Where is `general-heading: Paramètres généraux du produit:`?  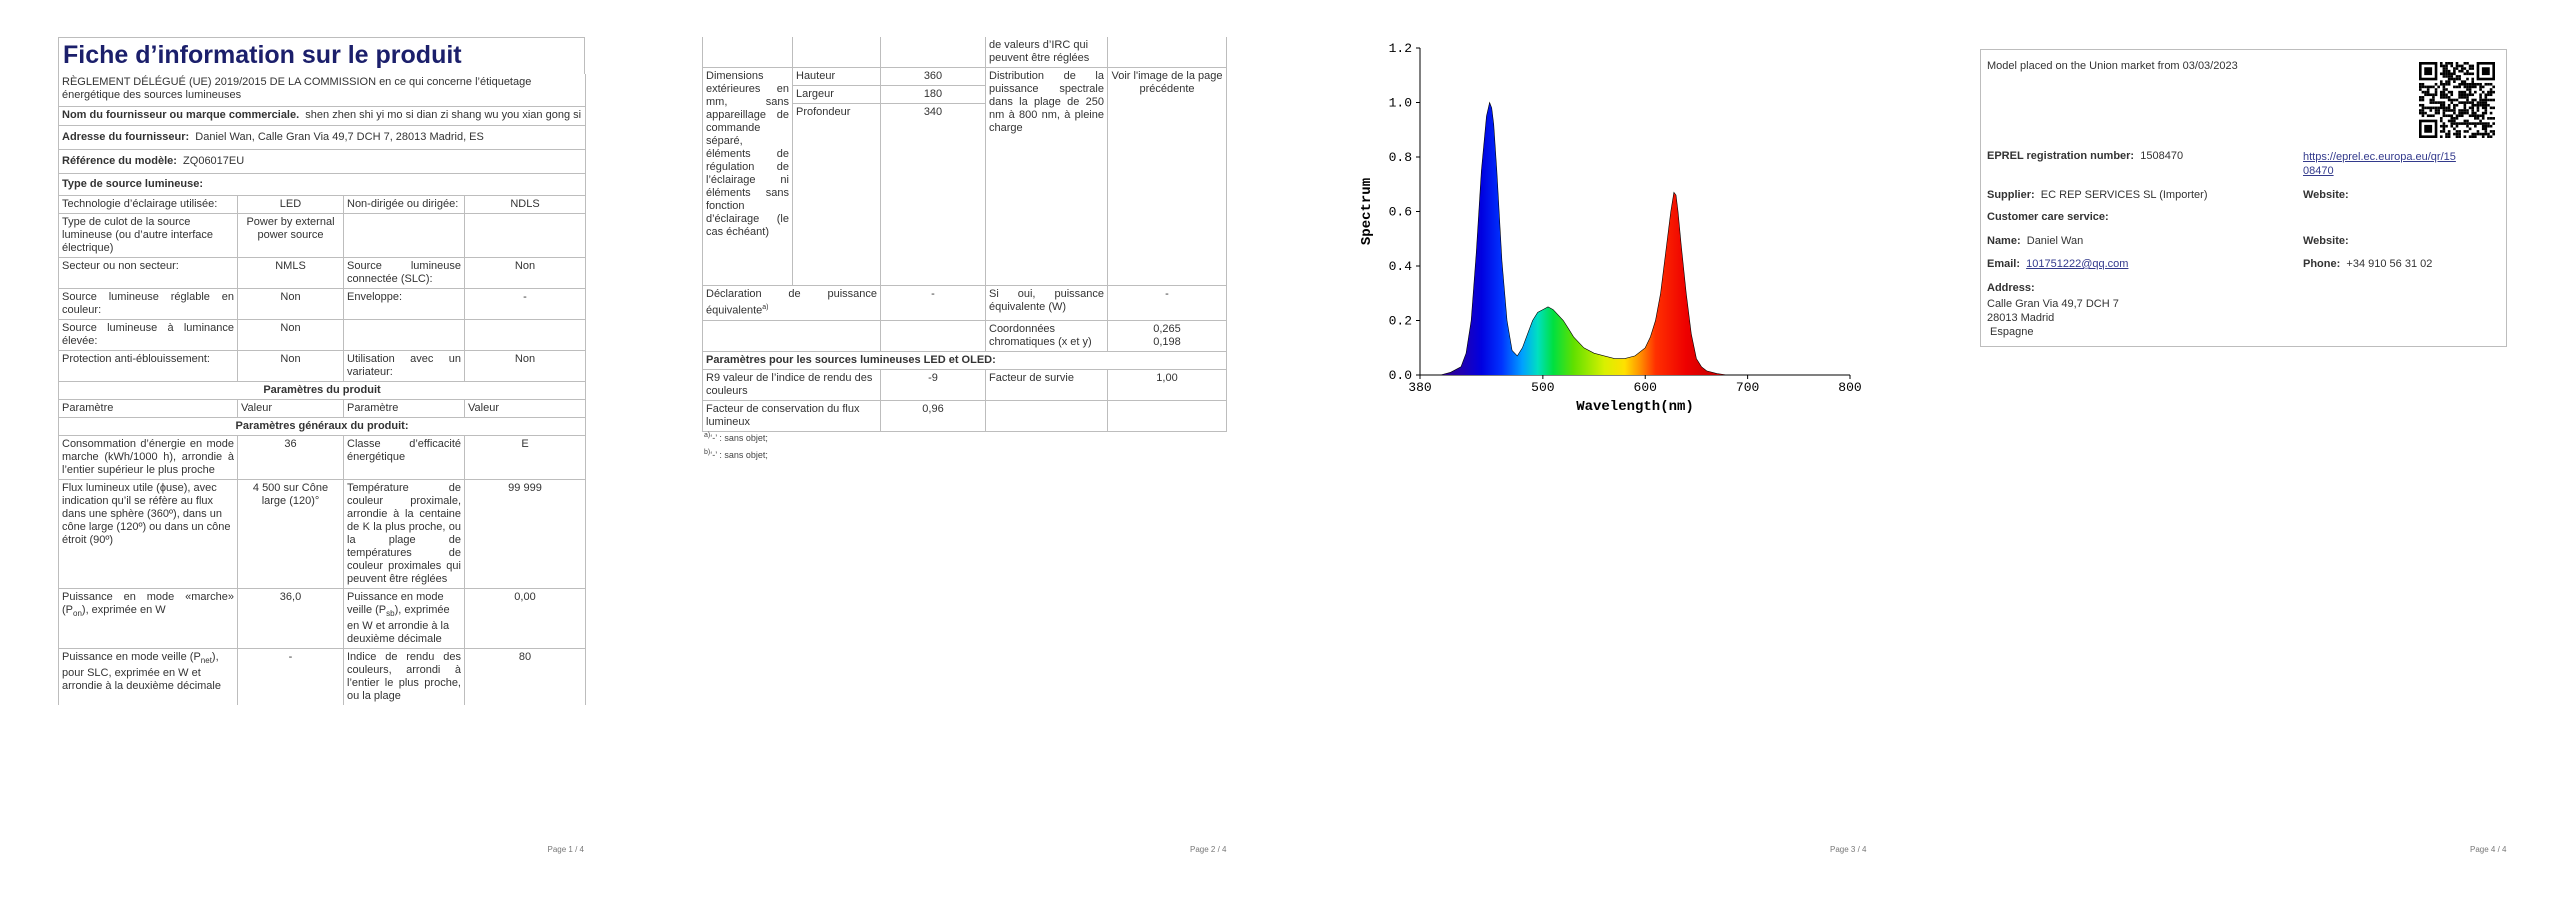
general-heading: Paramètres généraux du produit: is located at coordinates (322, 426).